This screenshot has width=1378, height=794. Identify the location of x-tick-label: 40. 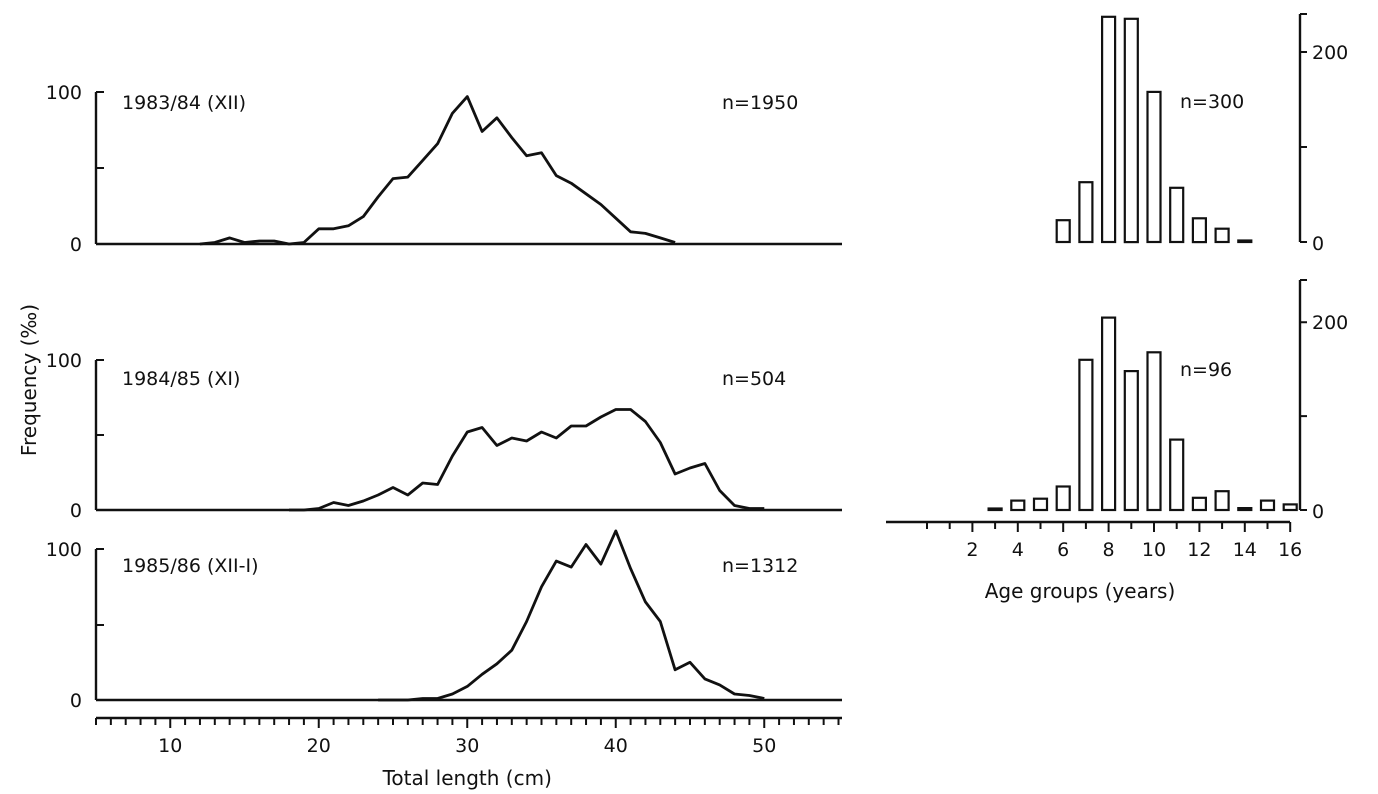
(616, 746).